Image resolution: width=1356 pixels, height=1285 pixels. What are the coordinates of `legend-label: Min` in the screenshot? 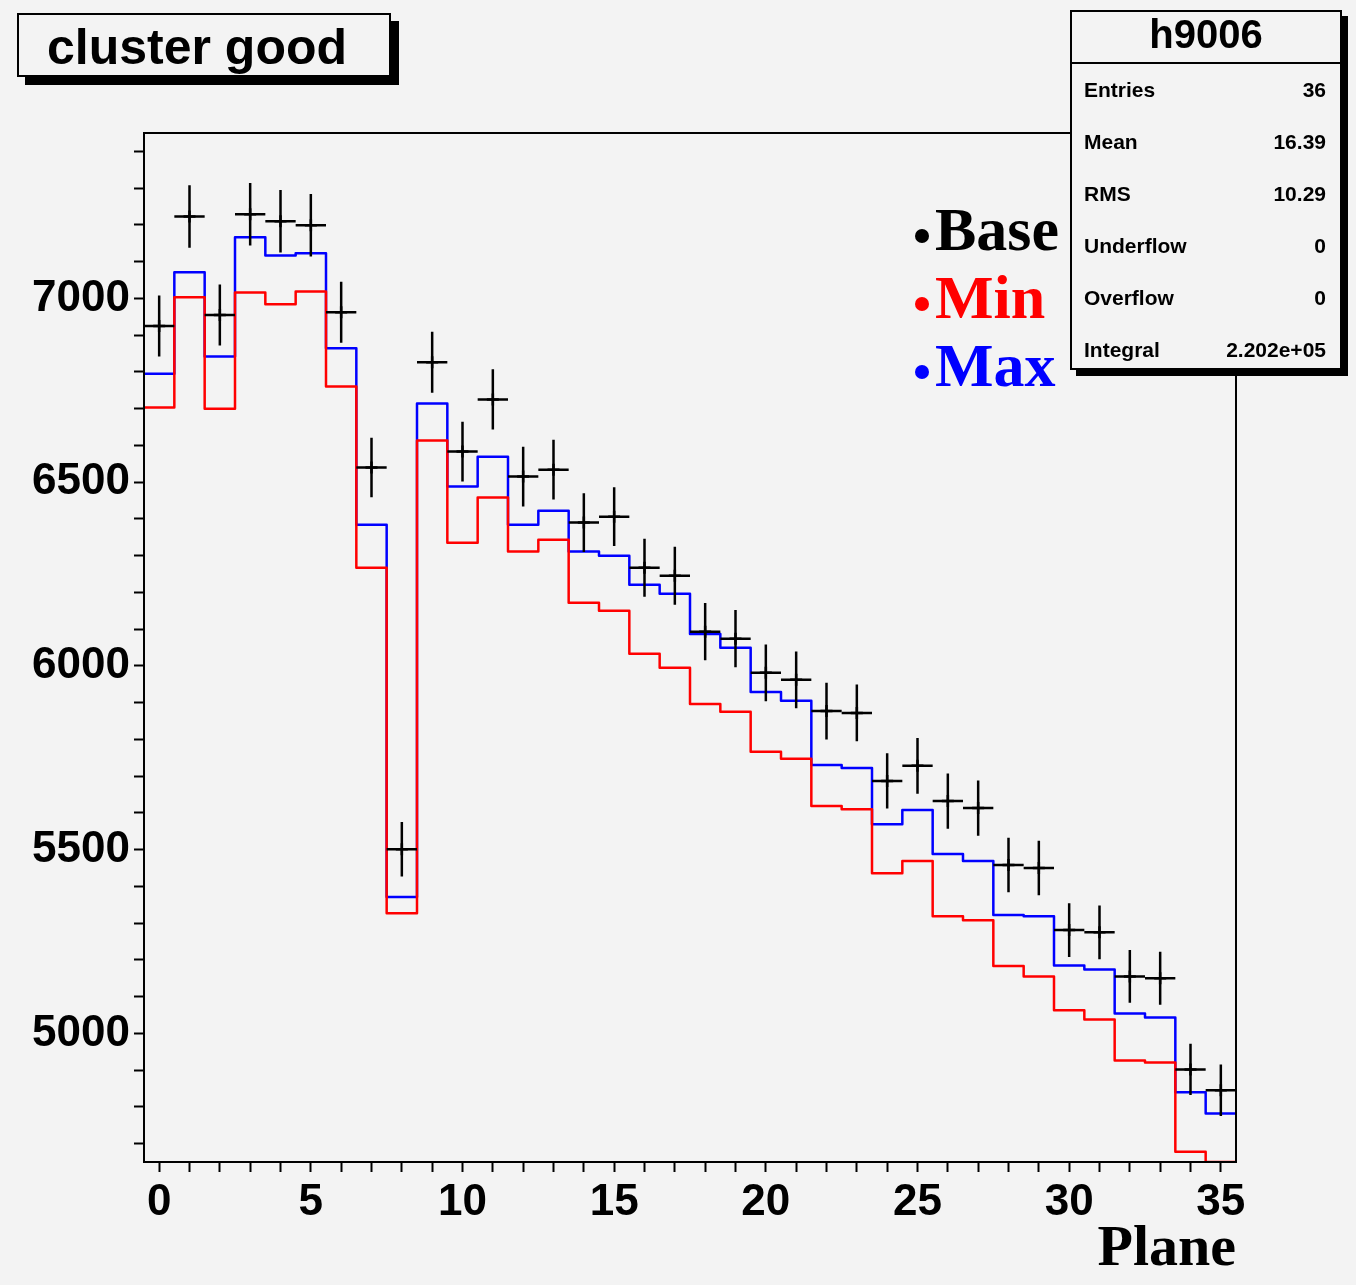 It's located at (990, 297).